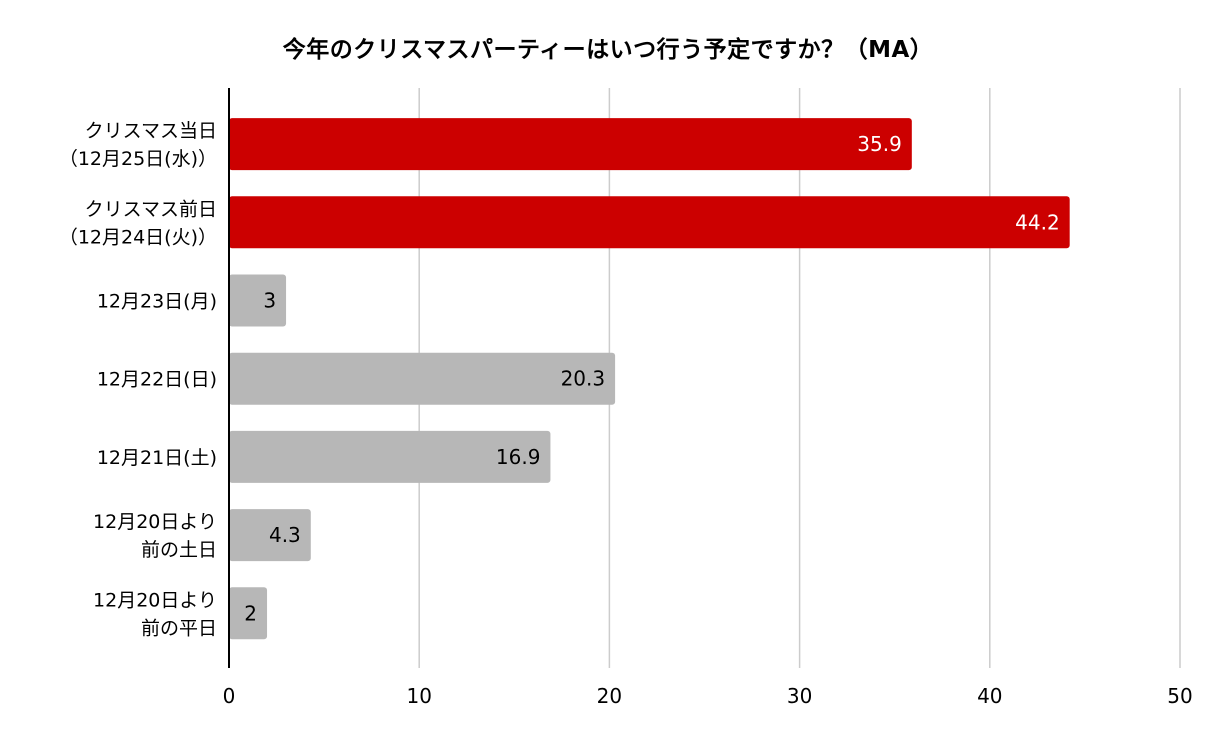  I want to click on chart-title: 今年のクリスマスパーティーはいつ行う予定ですか？（MA）, so click(608, 50).